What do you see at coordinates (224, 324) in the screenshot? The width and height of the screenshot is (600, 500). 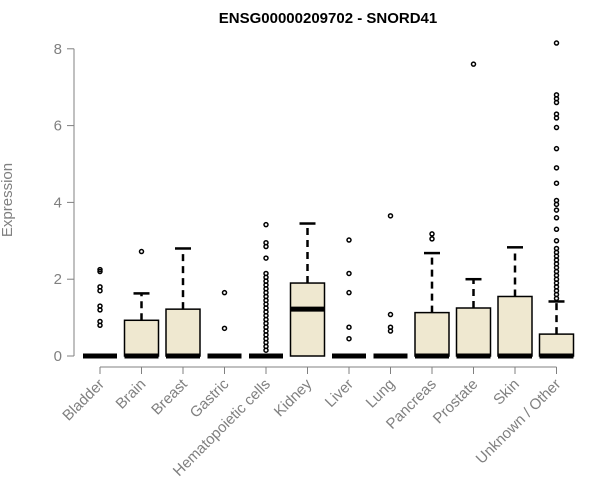 I see `box-gastric` at bounding box center [224, 324].